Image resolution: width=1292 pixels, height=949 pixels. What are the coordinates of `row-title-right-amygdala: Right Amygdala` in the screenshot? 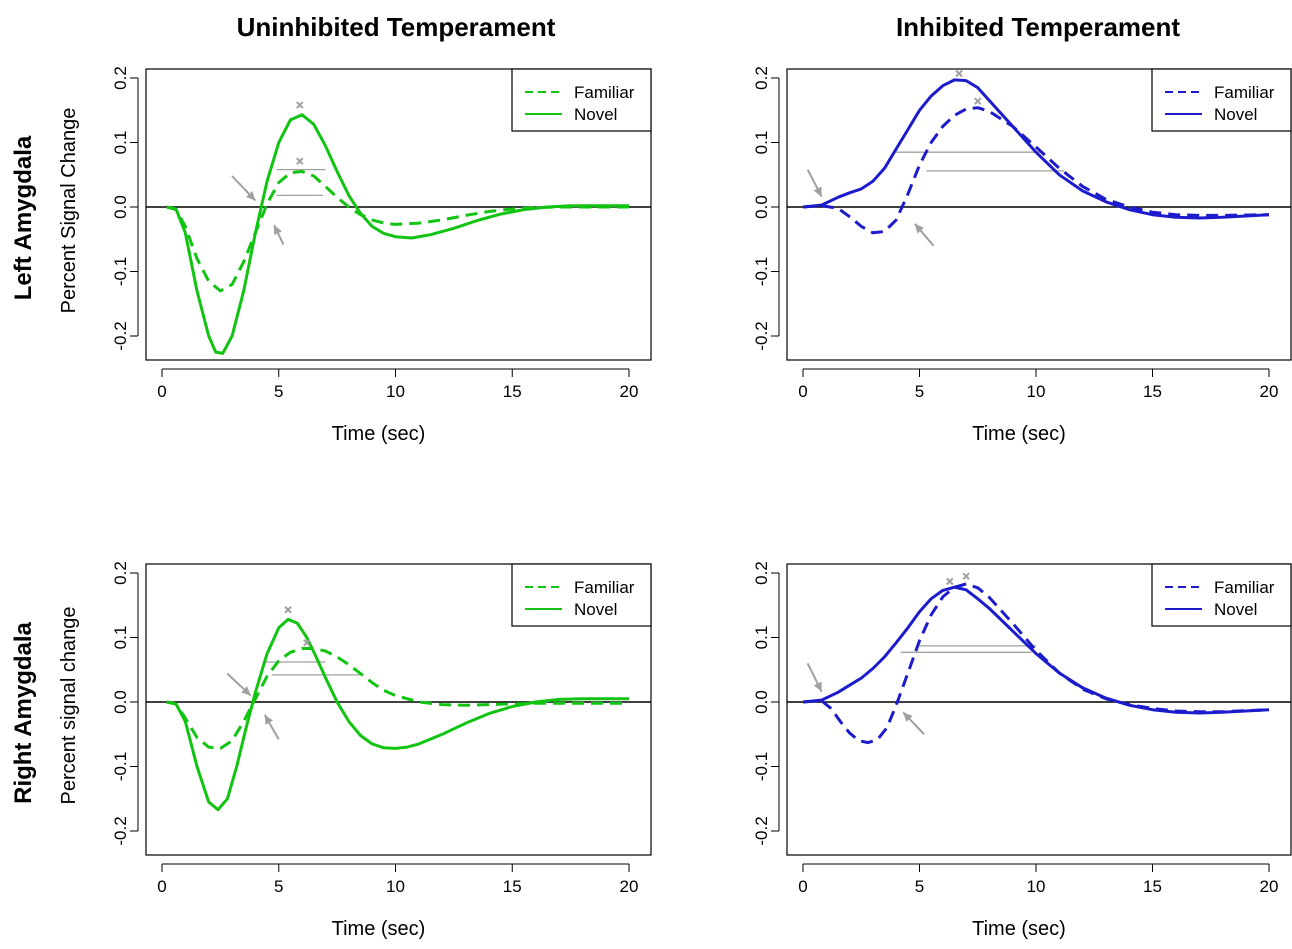 It's located at (23, 712).